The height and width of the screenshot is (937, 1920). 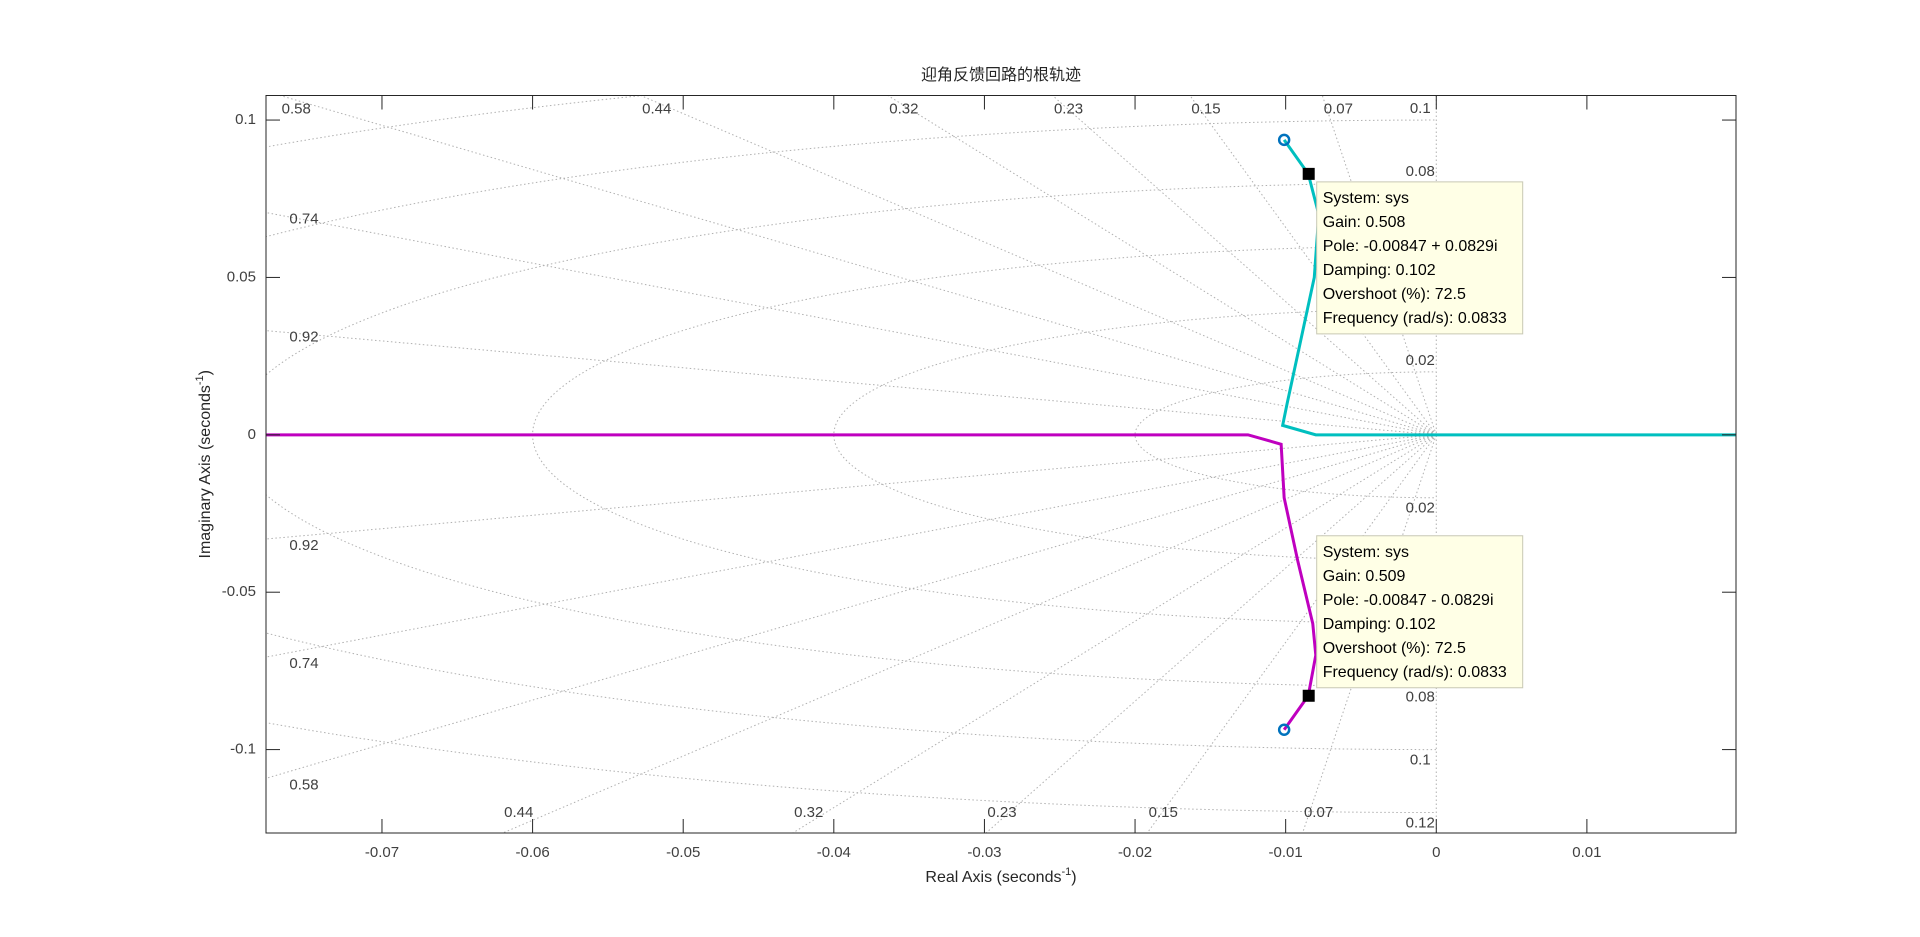 I want to click on x-tick-label: -0.04, so click(x=834, y=852).